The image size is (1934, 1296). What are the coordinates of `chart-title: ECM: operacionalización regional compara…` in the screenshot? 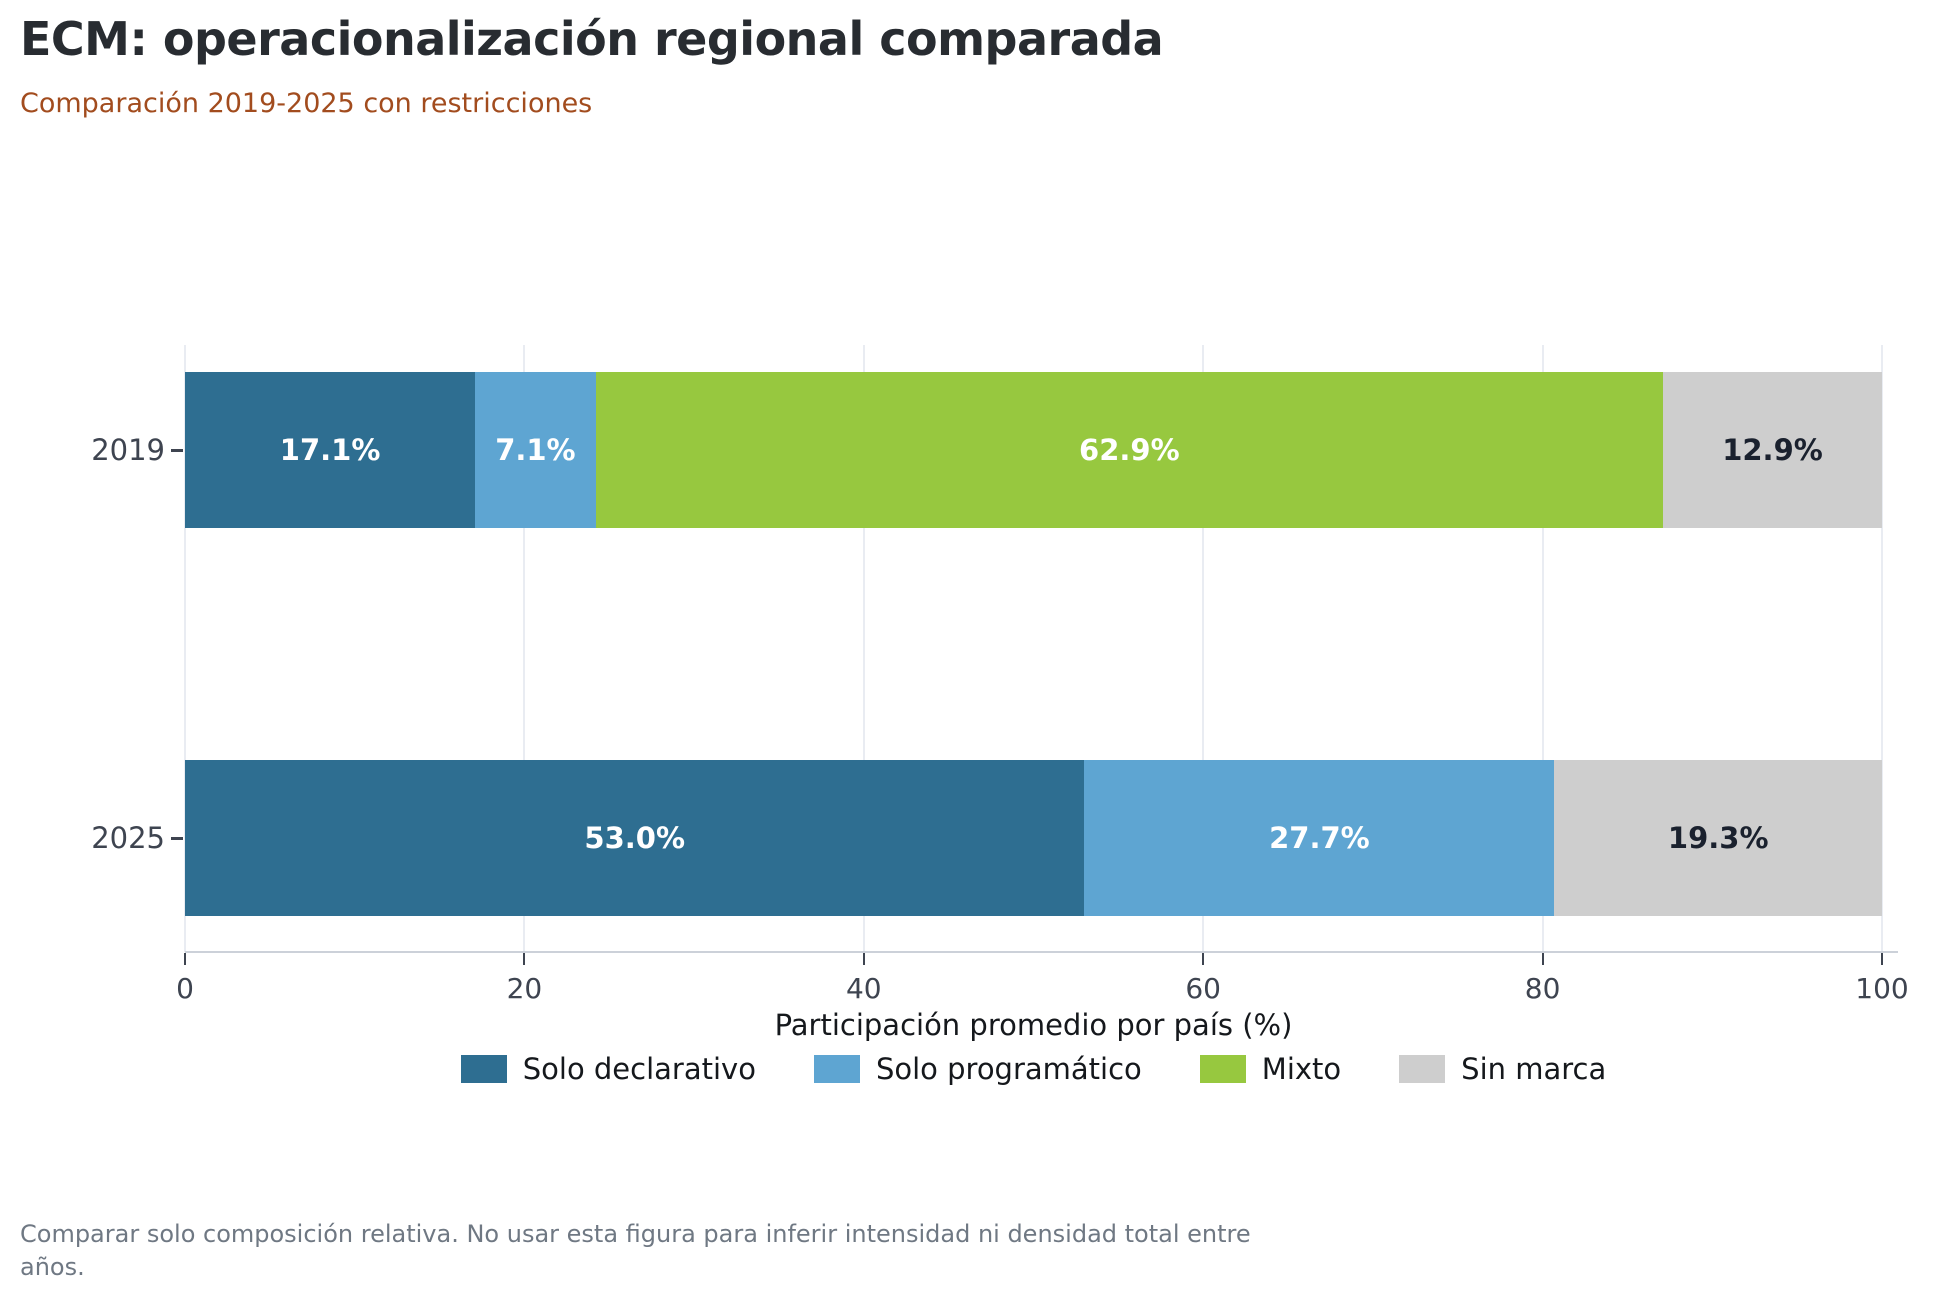 It's located at (592, 39).